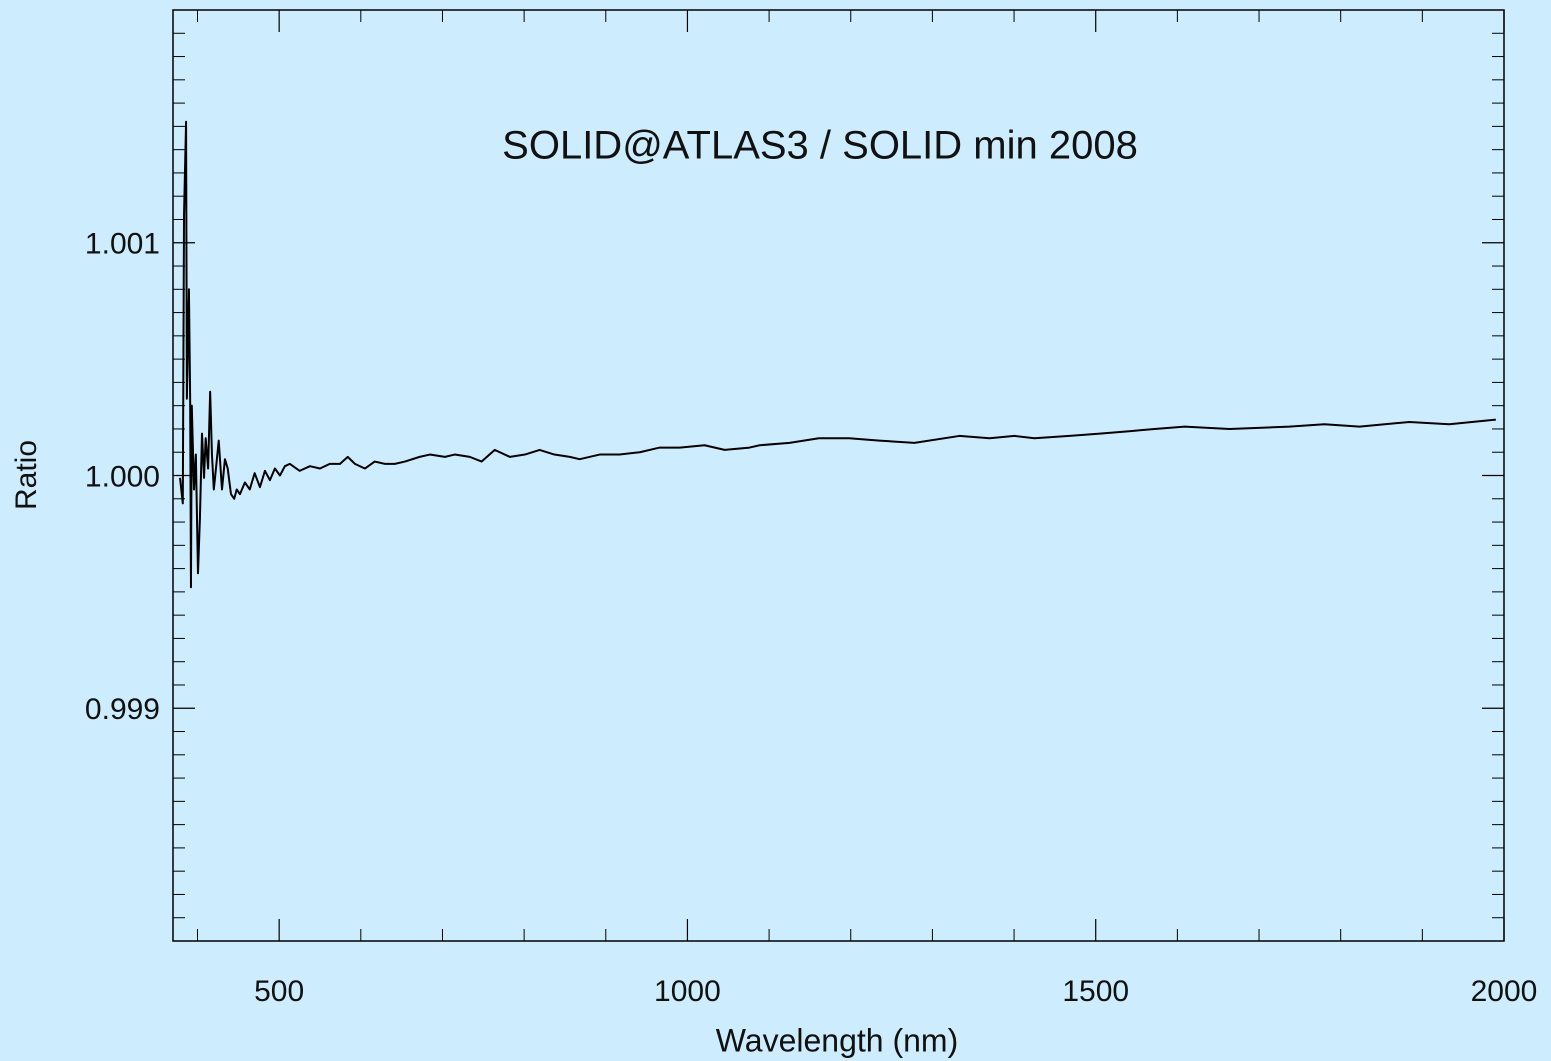 Image resolution: width=1551 pixels, height=1061 pixels. I want to click on x-tick-label: 2000, so click(1504, 991).